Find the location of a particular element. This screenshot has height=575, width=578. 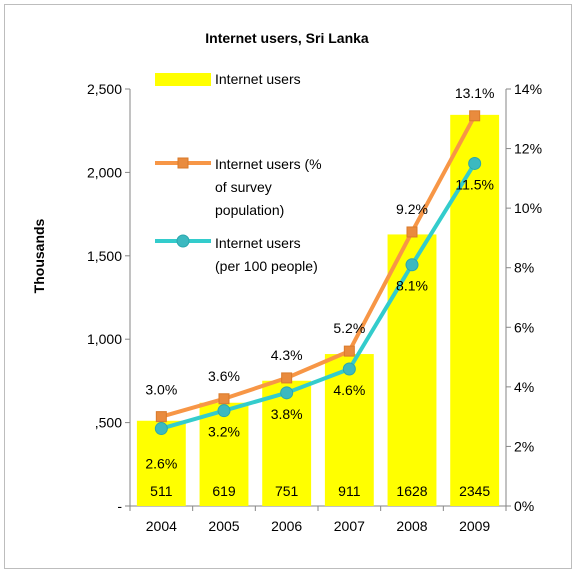

y2-tick-label: 2% is located at coordinates (524, 446).